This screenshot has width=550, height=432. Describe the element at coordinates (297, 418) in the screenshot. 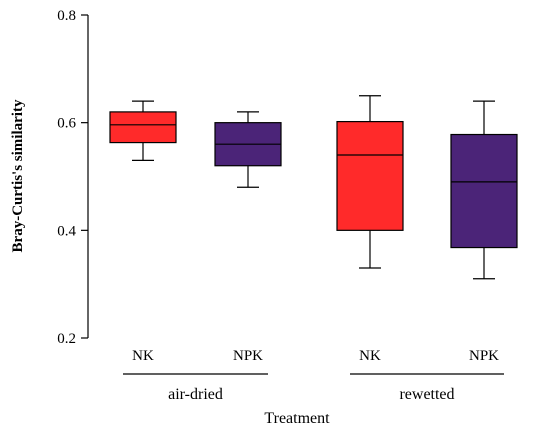

I see `x-axis-label: Treatment` at that location.